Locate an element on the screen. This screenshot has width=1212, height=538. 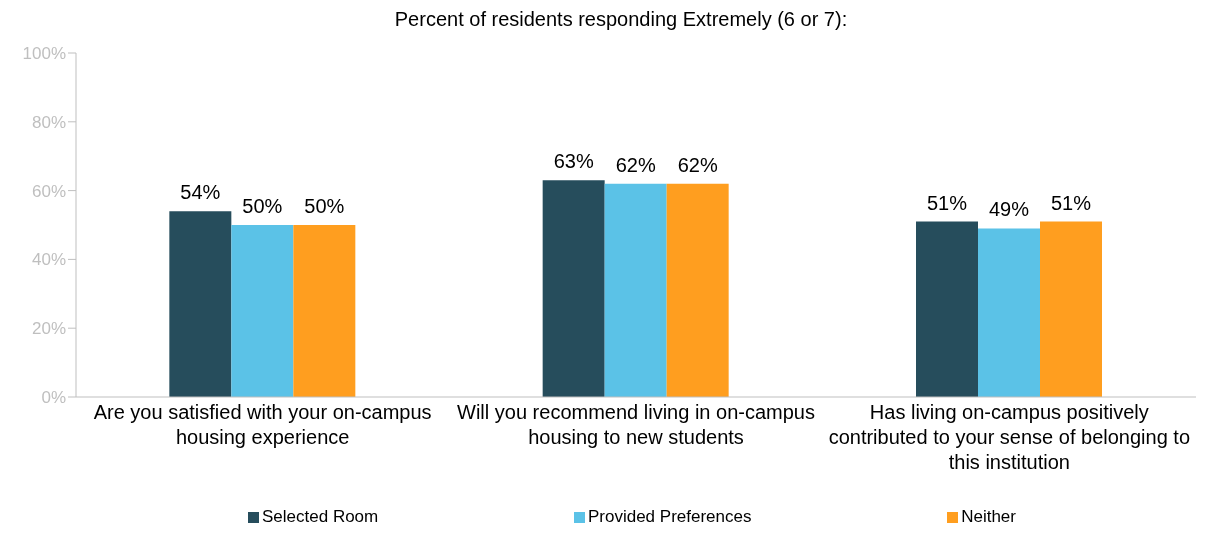
y-tick-label: 100% is located at coordinates (44, 54).